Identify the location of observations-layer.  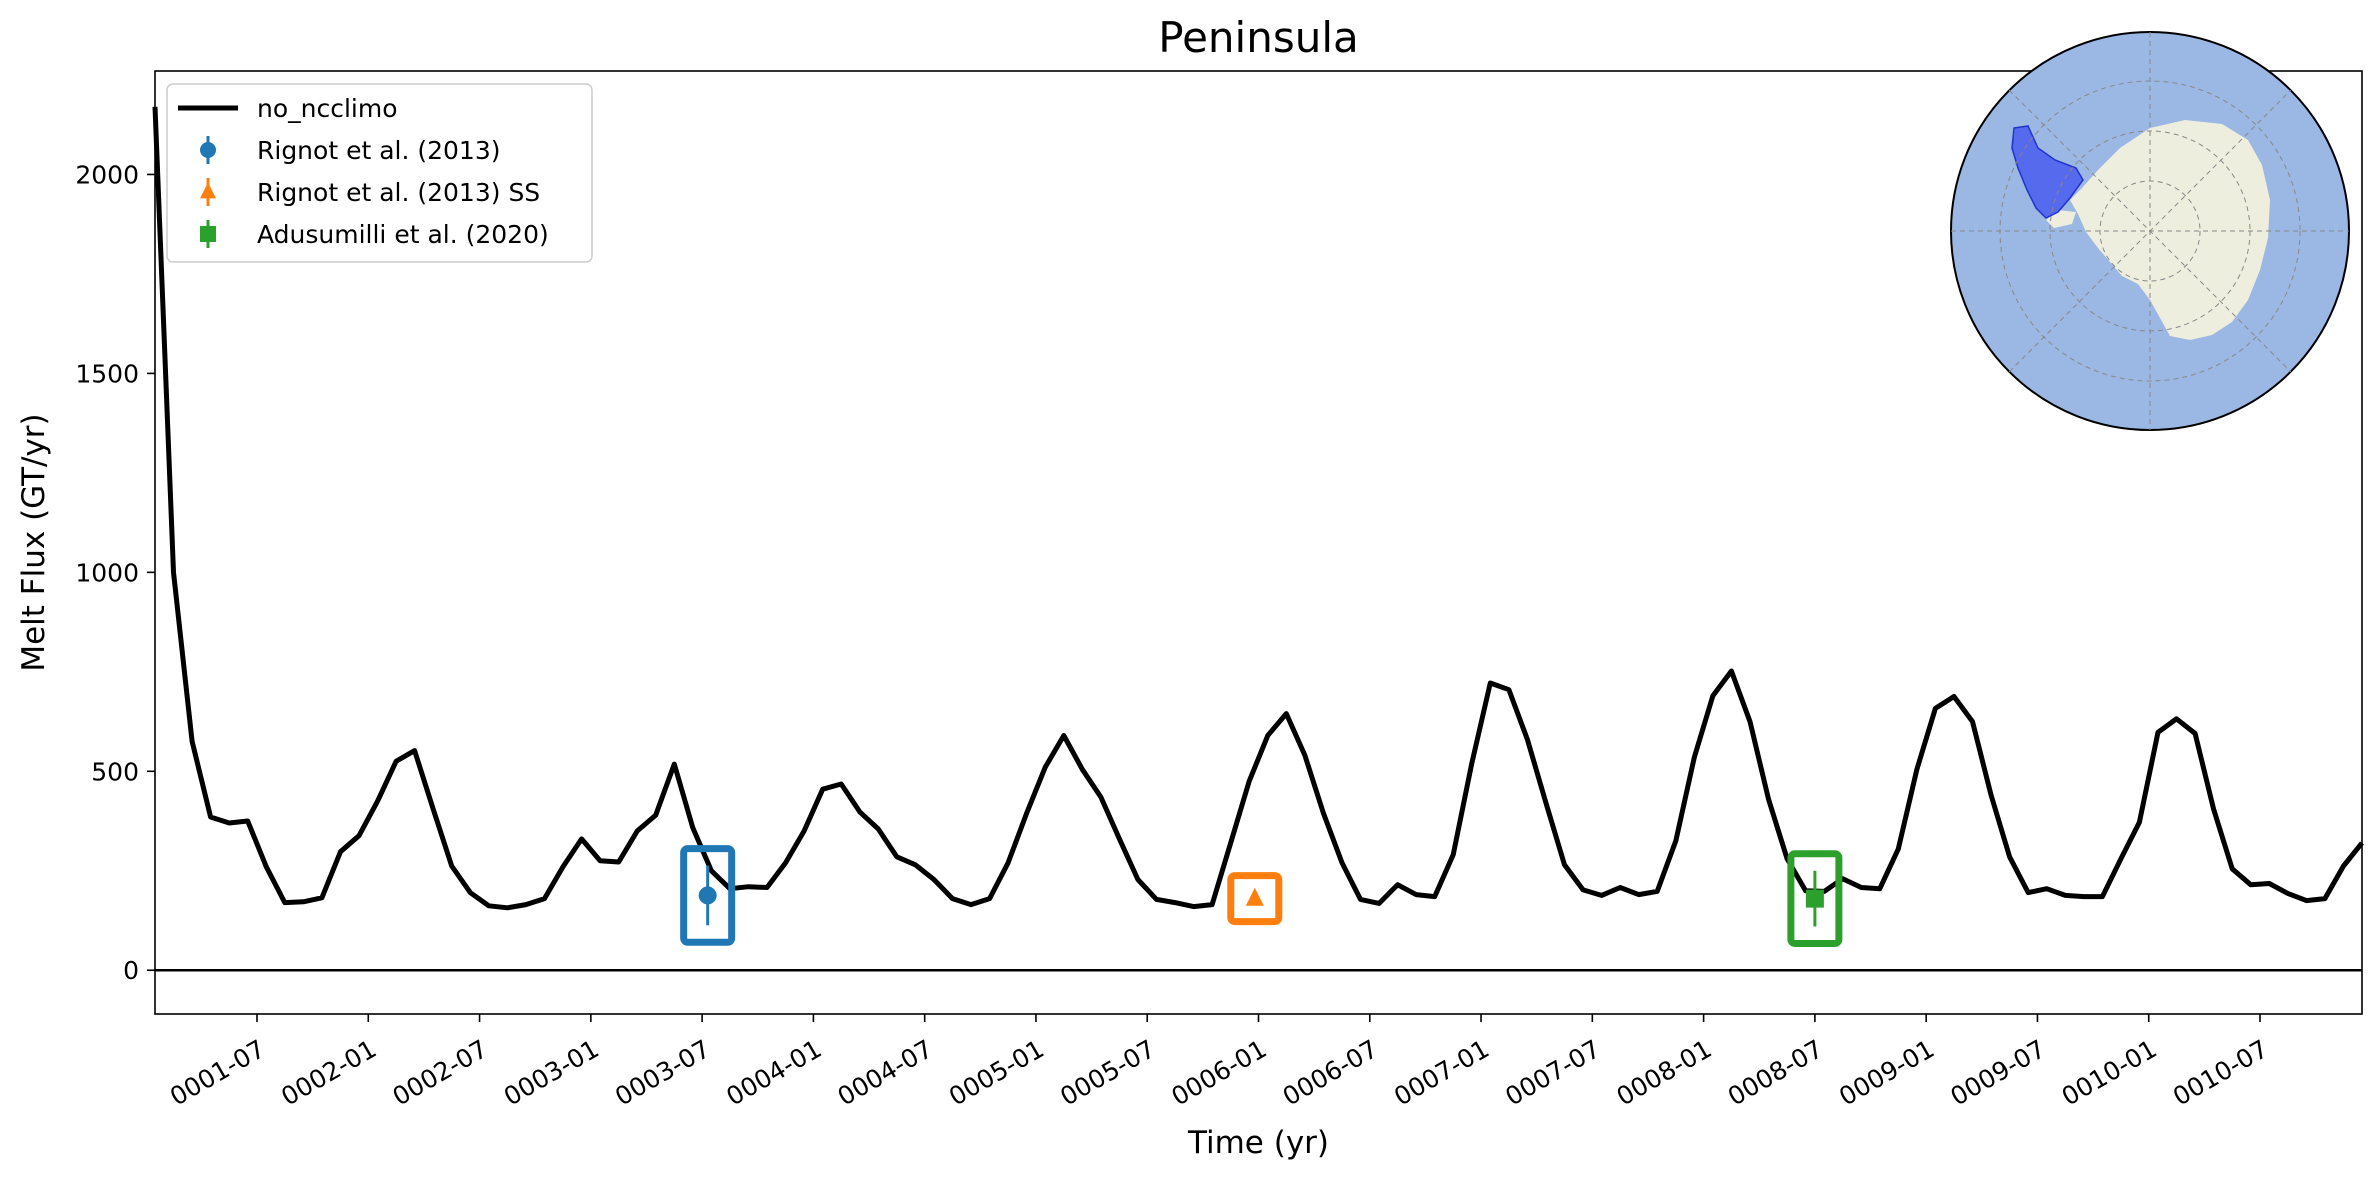
(1261, 896).